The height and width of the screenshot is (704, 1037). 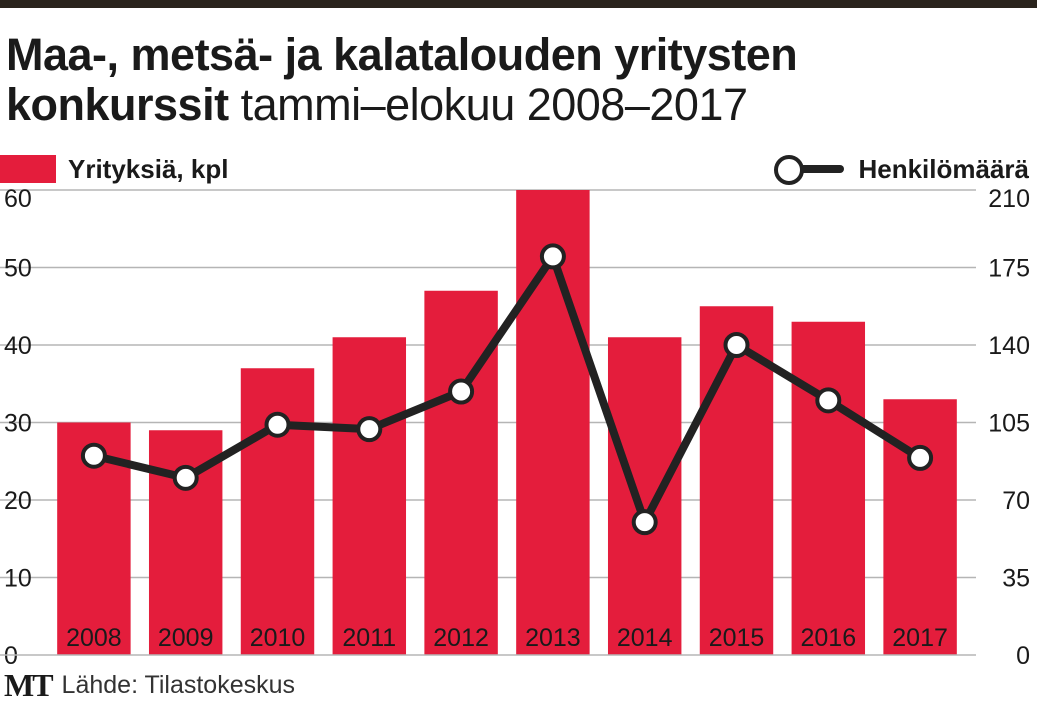 I want to click on legend-bar-swatch, so click(x=28, y=169).